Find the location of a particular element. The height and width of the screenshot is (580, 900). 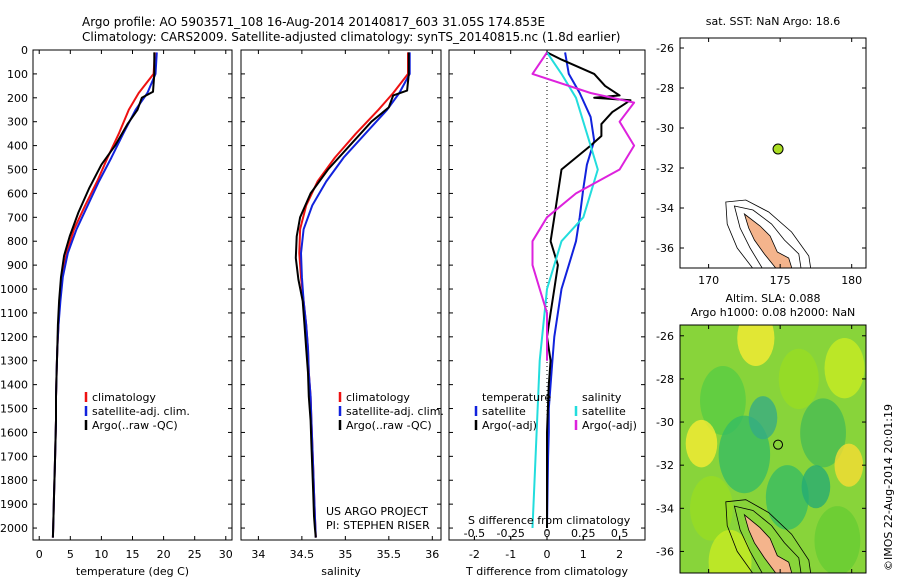

depth-tick-label: 1800 is located at coordinates (14, 480).